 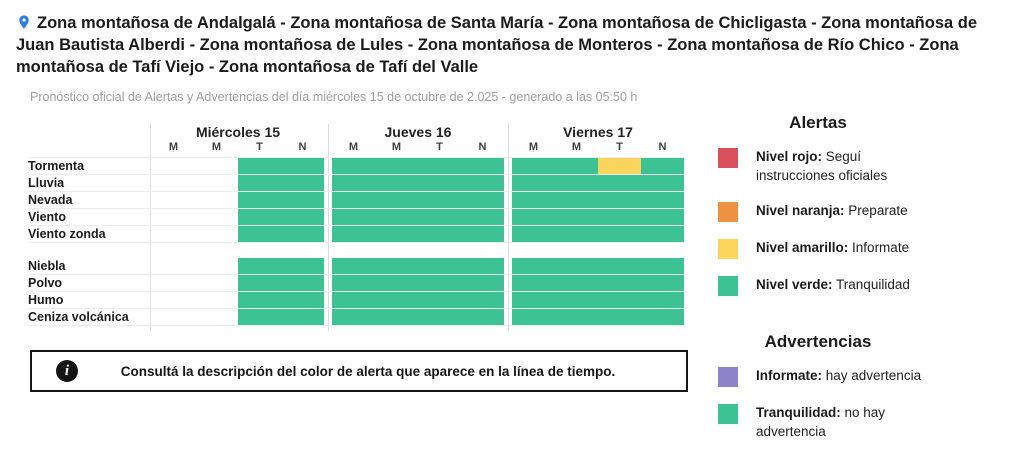 What do you see at coordinates (24, 22) in the screenshot?
I see `location-pin-icon` at bounding box center [24, 22].